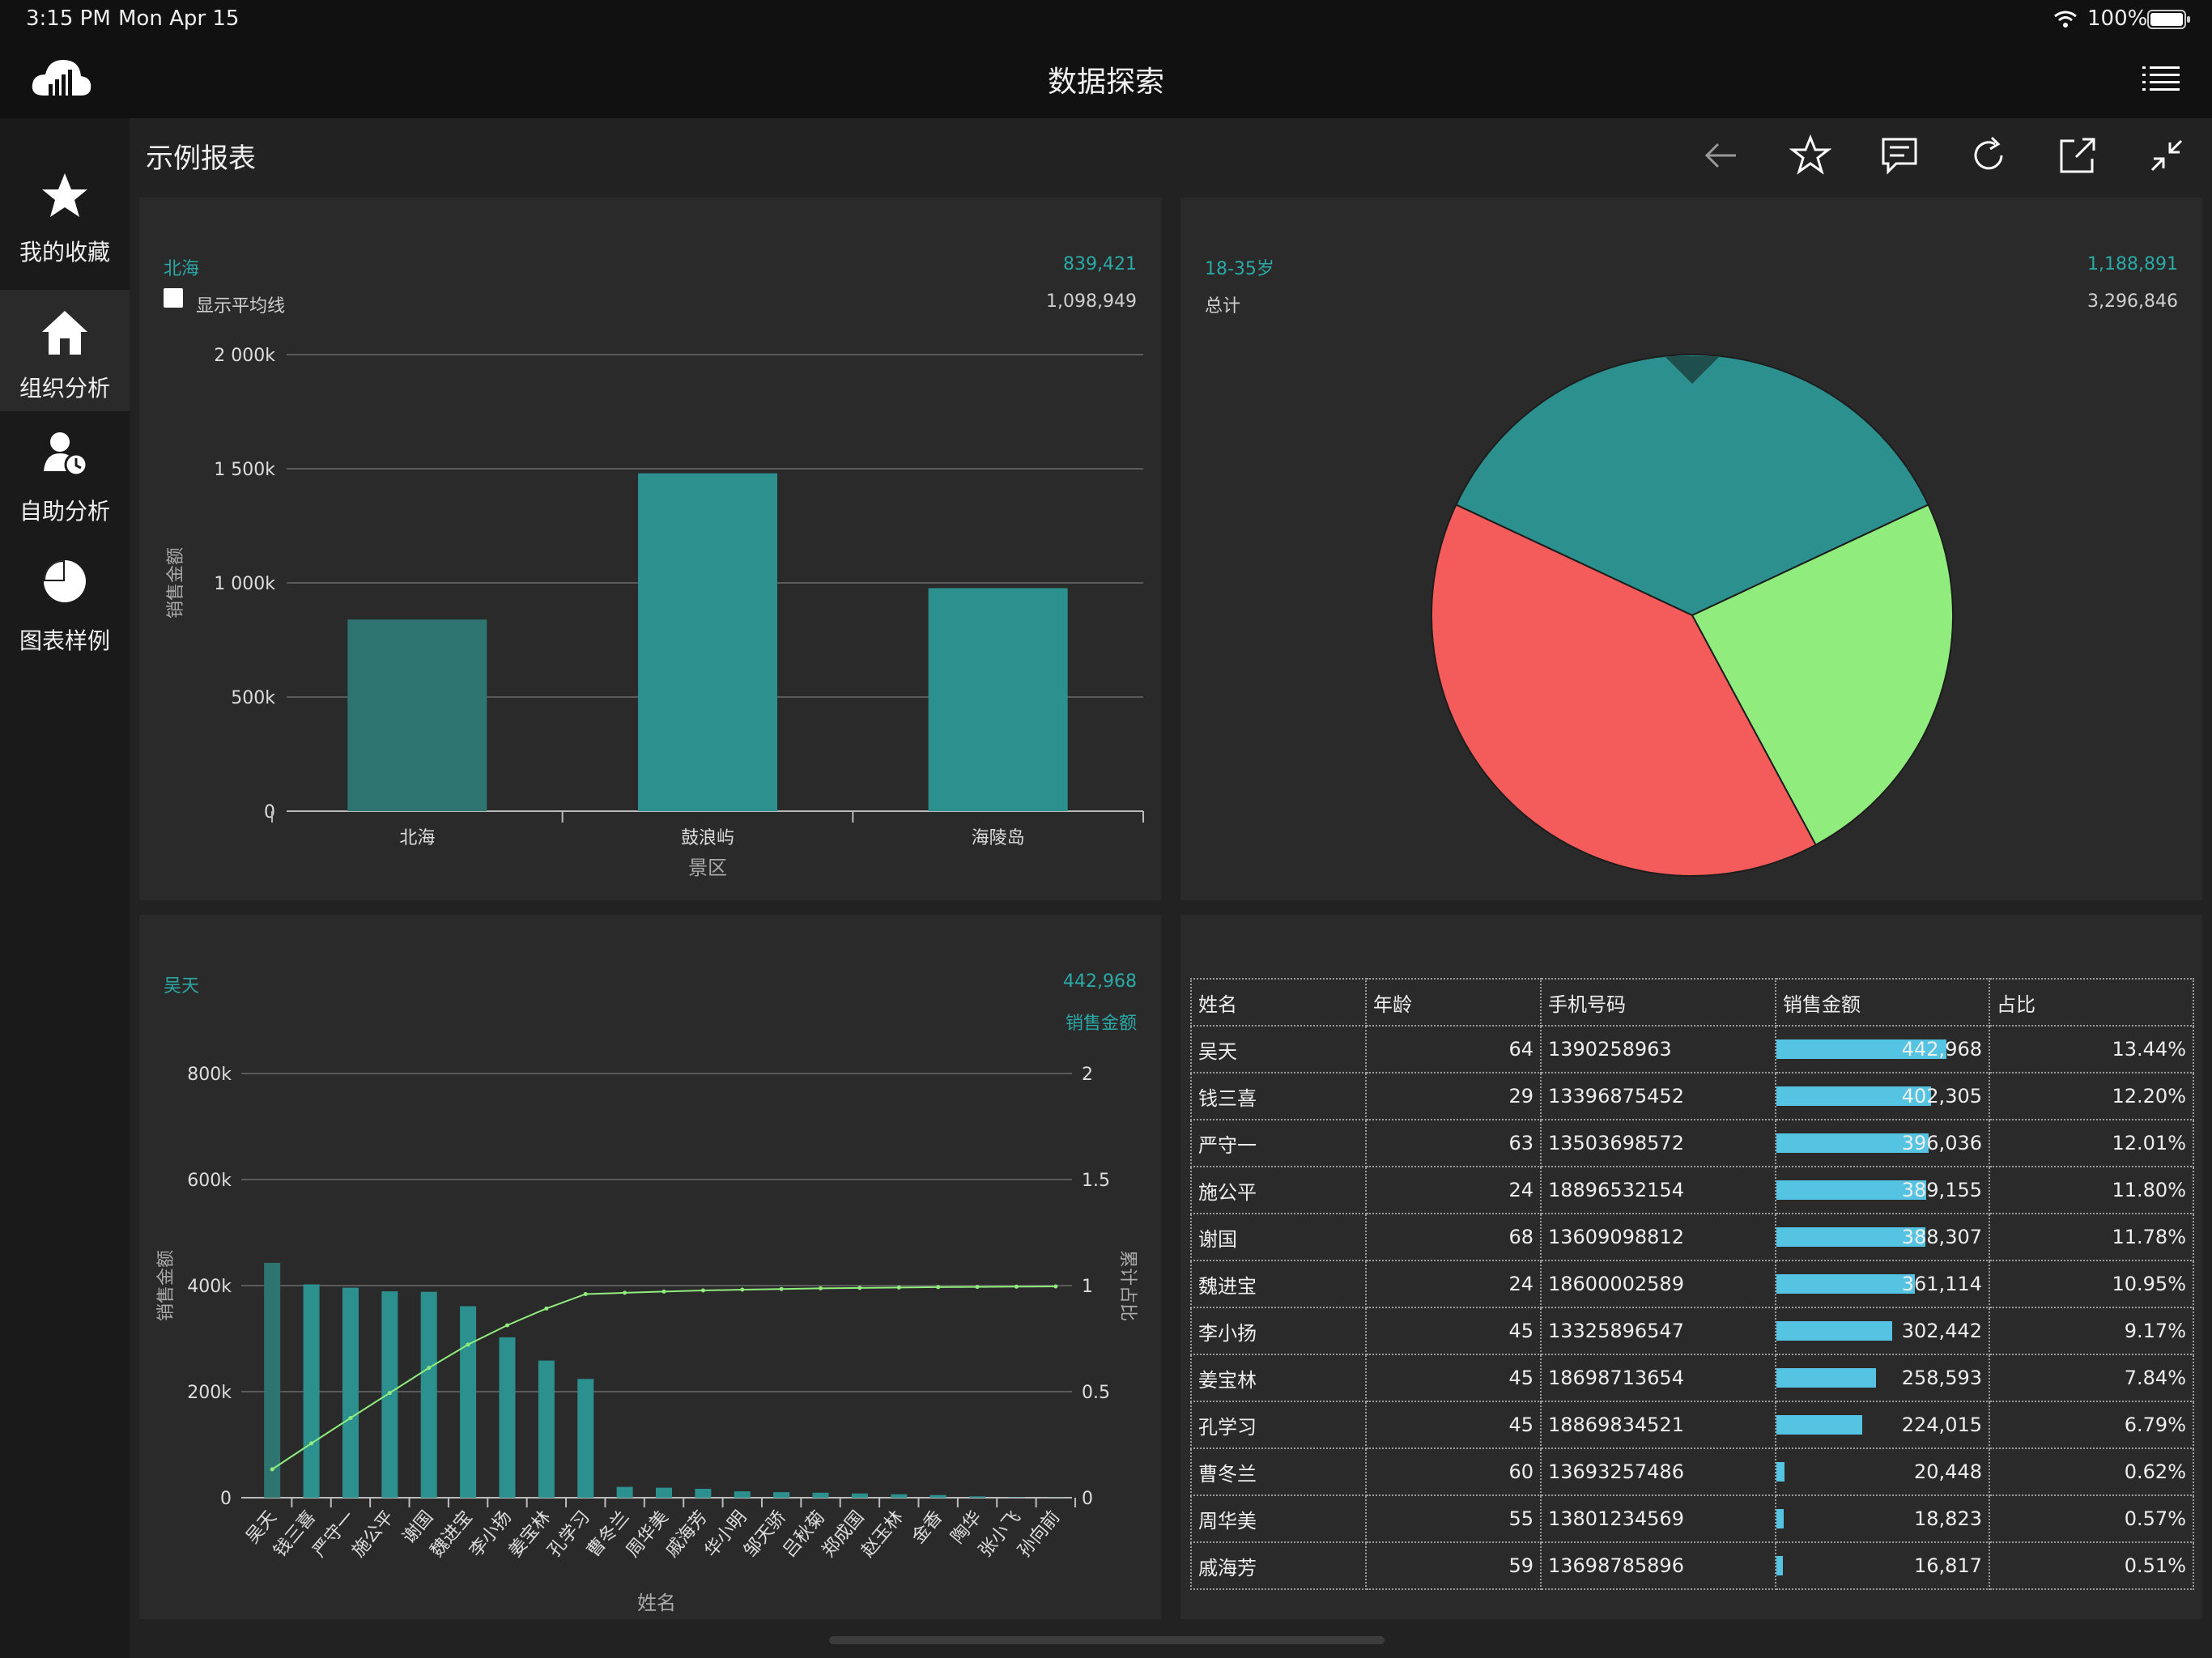 The height and width of the screenshot is (1658, 2212). What do you see at coordinates (1658, 1002) in the screenshot?
I see `column-header-phone: 手机号码` at bounding box center [1658, 1002].